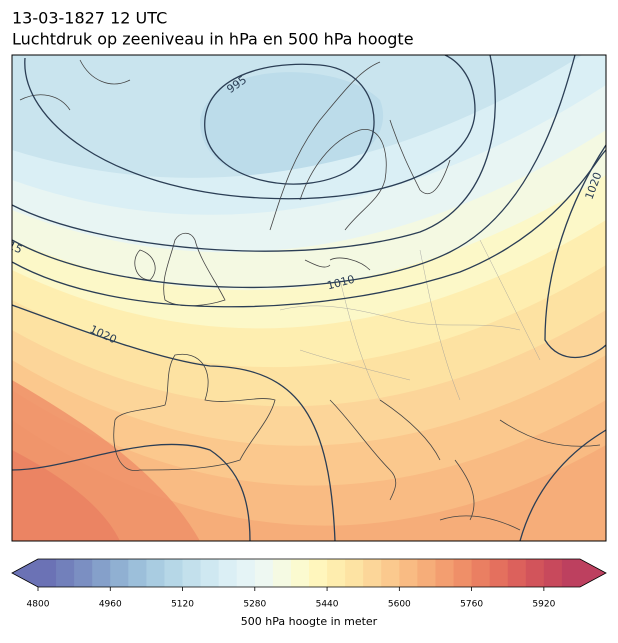 This screenshot has width=618, height=643. I want to click on colorbar-tick-label: 5600, so click(399, 605).